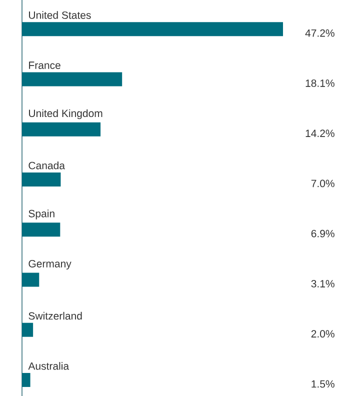  Describe the element at coordinates (50, 265) in the screenshot. I see `y-tick-label: Germany` at that location.